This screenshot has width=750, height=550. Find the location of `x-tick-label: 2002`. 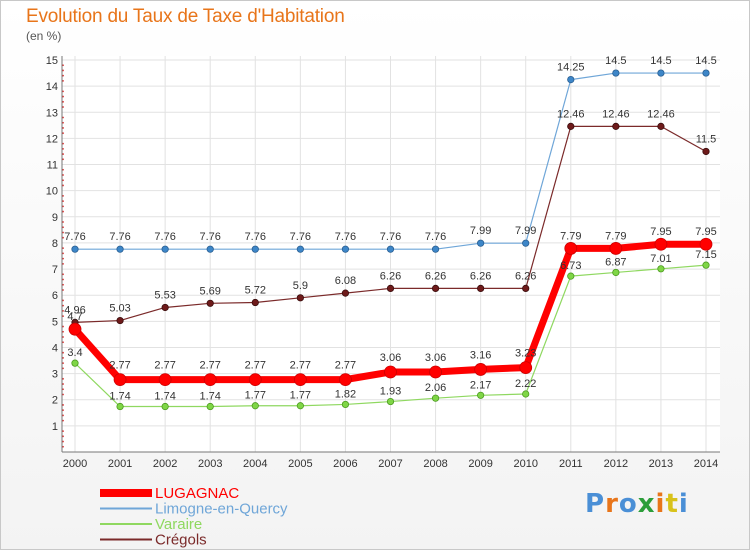

x-tick-label: 2002 is located at coordinates (165, 464).